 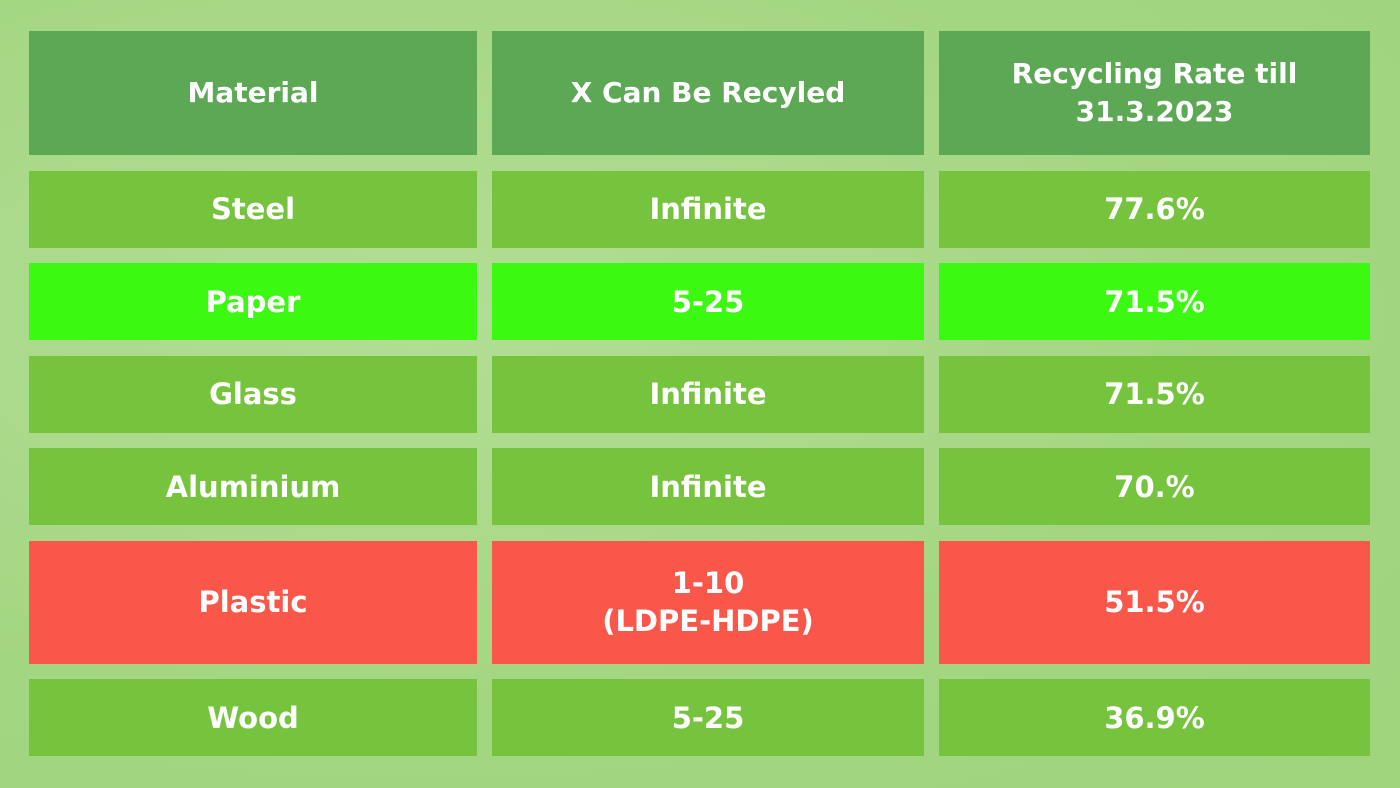 What do you see at coordinates (1154, 717) in the screenshot?
I see `table-cell-rate: 36.9%` at bounding box center [1154, 717].